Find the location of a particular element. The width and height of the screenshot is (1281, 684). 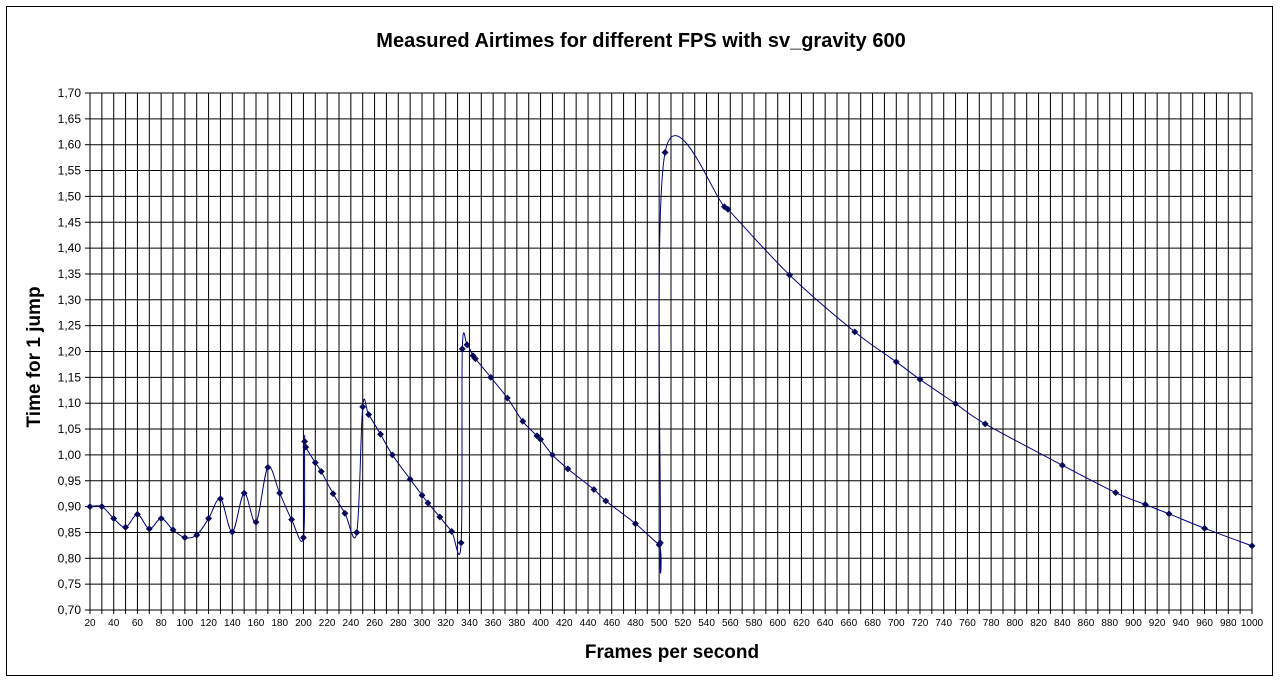

x-tick-label: 660 is located at coordinates (849, 623).